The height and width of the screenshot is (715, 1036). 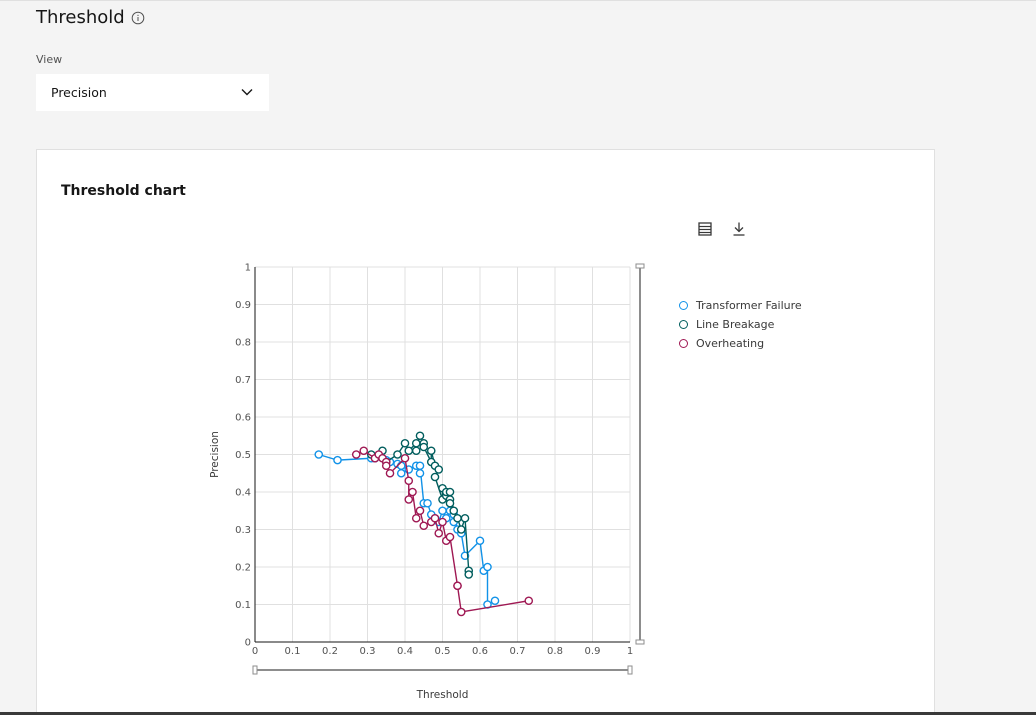 What do you see at coordinates (243, 343) in the screenshot?
I see `y-tick-label: 0.8` at bounding box center [243, 343].